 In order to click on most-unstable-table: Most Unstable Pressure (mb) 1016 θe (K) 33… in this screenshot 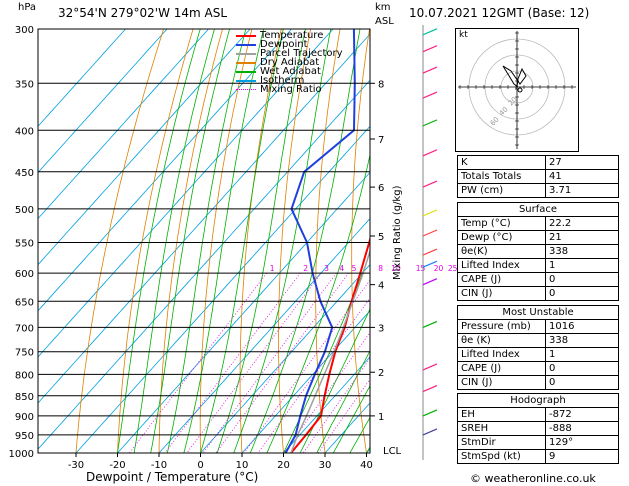, I will do `click(538, 347)`.